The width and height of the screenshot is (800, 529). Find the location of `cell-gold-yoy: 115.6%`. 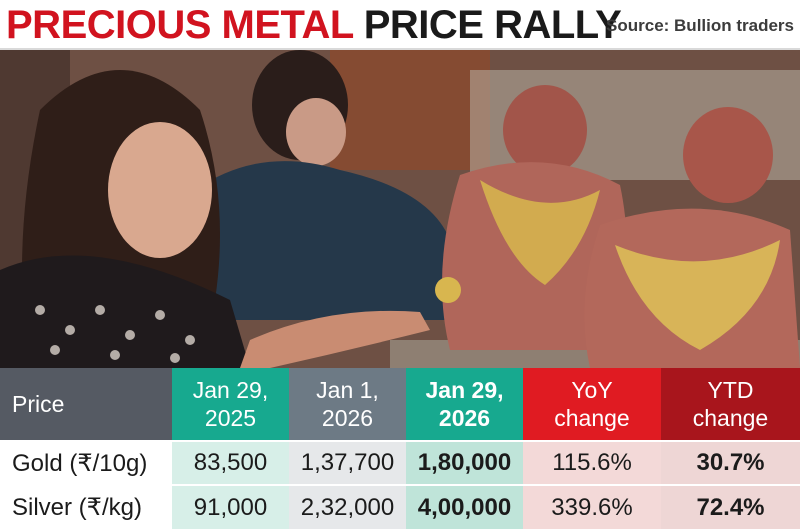

cell-gold-yoy: 115.6% is located at coordinates (592, 463).